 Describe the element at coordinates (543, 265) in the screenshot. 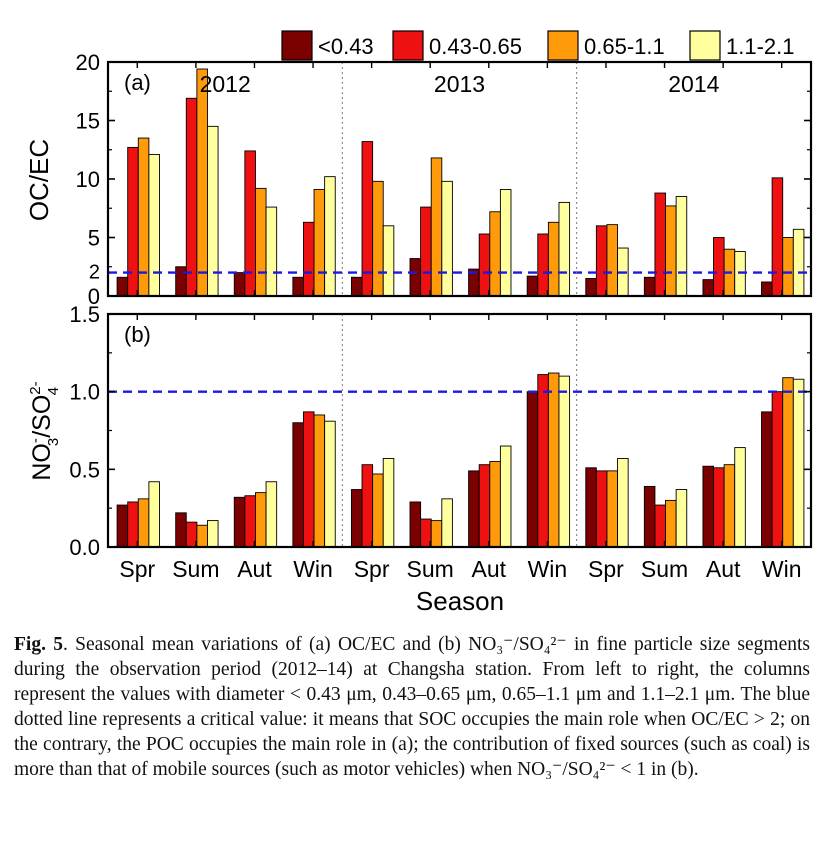

I see `bar-a-s1-c7` at that location.